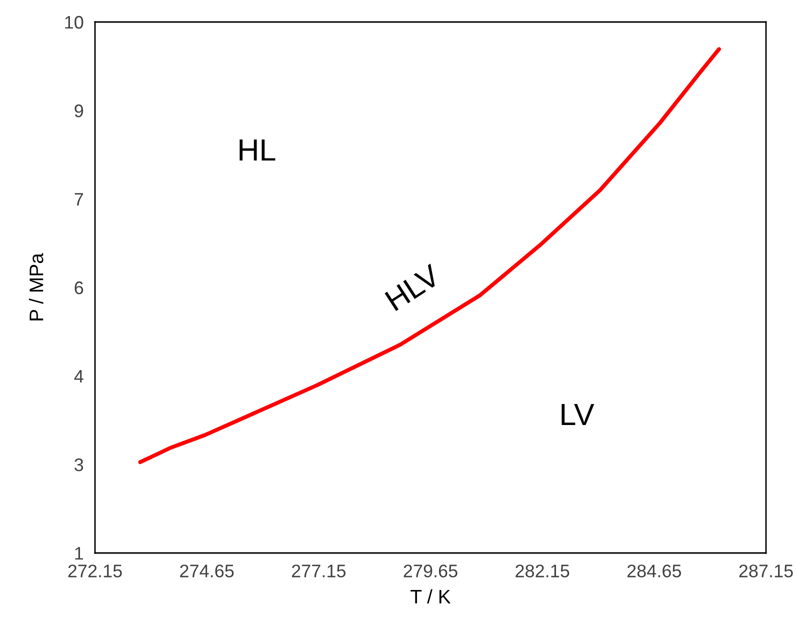 The image size is (796, 627). What do you see at coordinates (207, 571) in the screenshot?
I see `x-tick-label: 274.65` at bounding box center [207, 571].